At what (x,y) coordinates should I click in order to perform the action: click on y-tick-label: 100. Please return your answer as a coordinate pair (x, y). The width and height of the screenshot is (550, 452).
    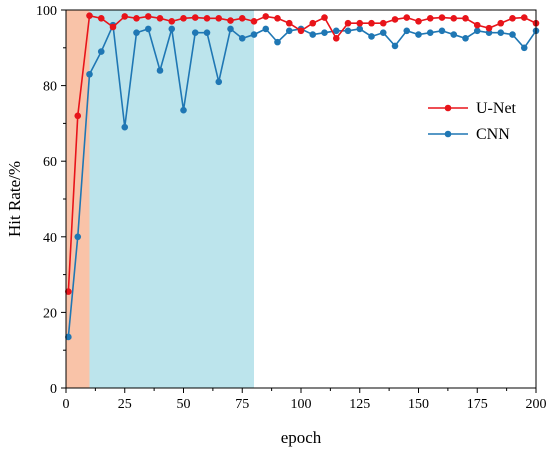
    Looking at the image, I should click on (46, 11).